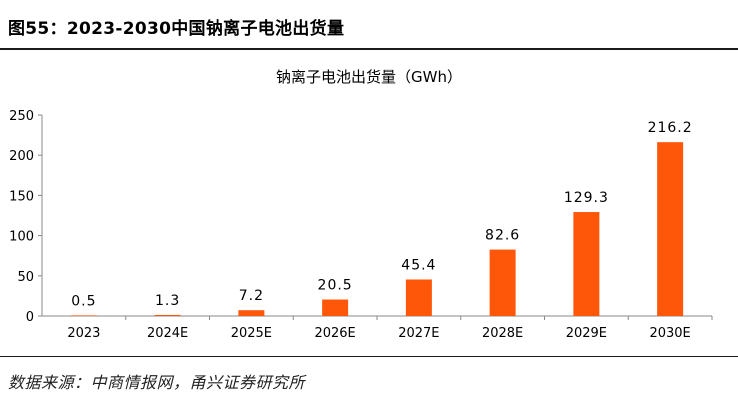 The width and height of the screenshot is (738, 409). Describe the element at coordinates (369, 356) in the screenshot. I see `bottom-divider` at that location.